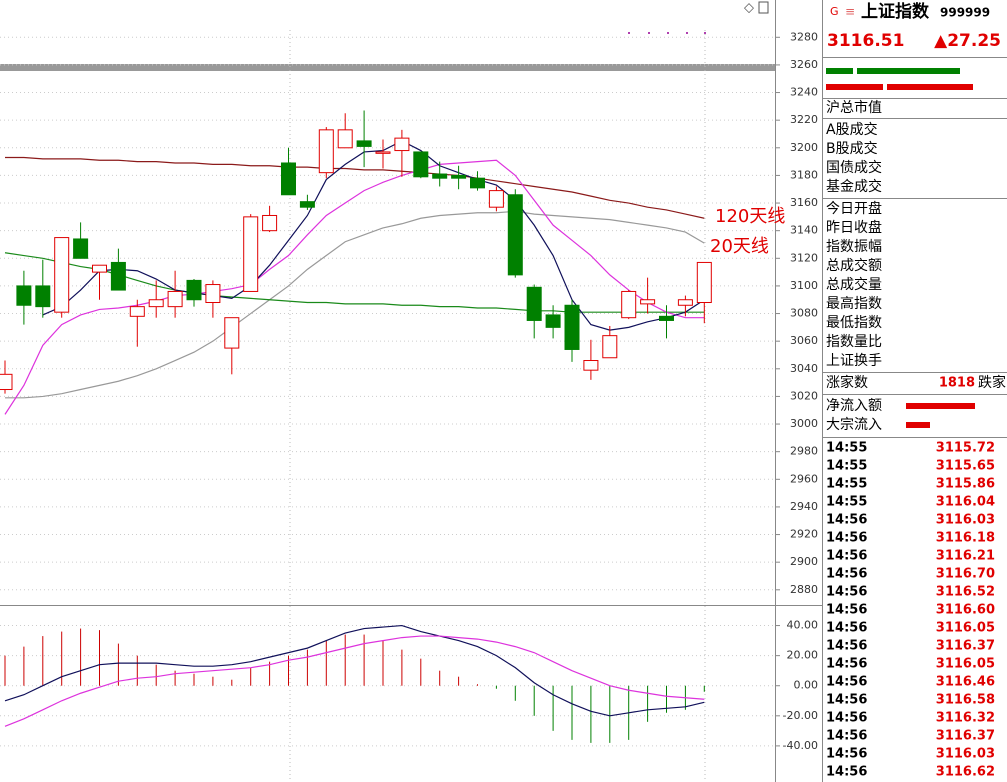  What do you see at coordinates (846, 502) in the screenshot?
I see `tick-time: 14:55` at bounding box center [846, 502].